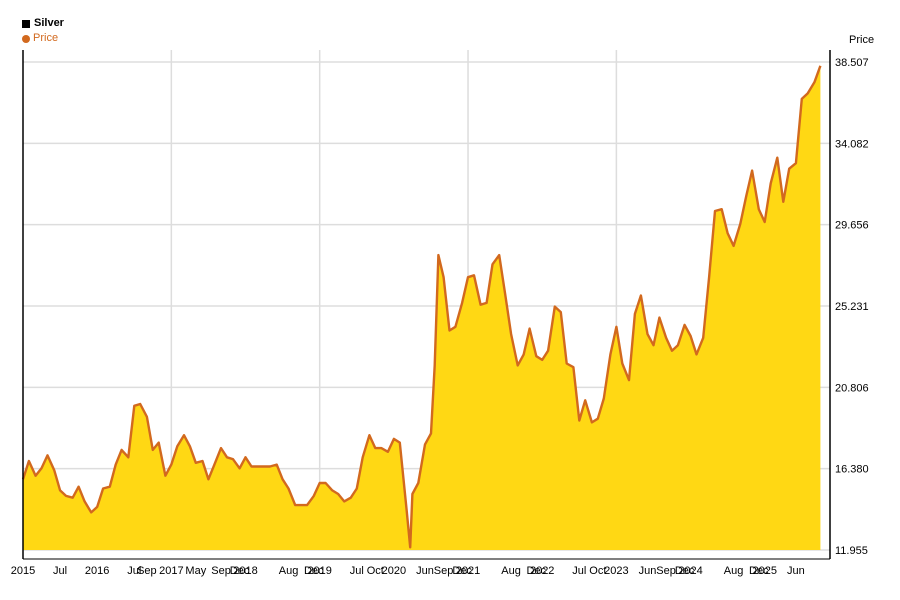 The height and width of the screenshot is (600, 900). Describe the element at coordinates (171, 571) in the screenshot. I see `x-tick-label: 2017` at that location.